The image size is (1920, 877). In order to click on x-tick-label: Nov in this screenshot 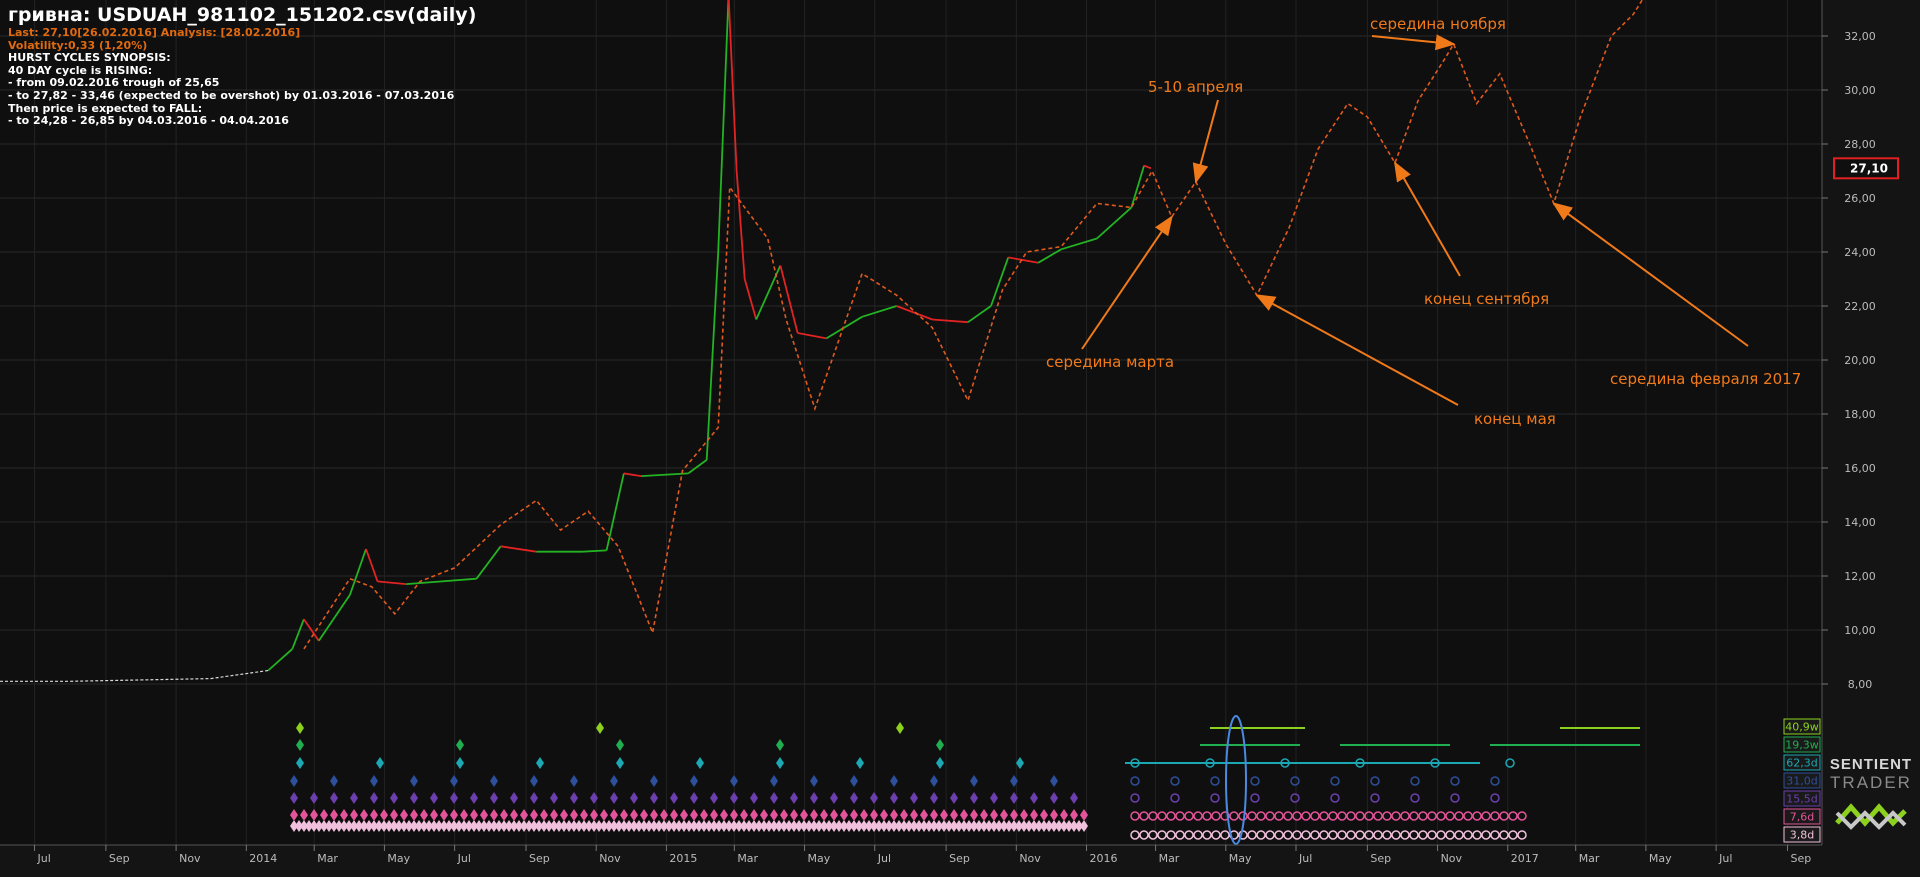, I will do `click(610, 858)`.